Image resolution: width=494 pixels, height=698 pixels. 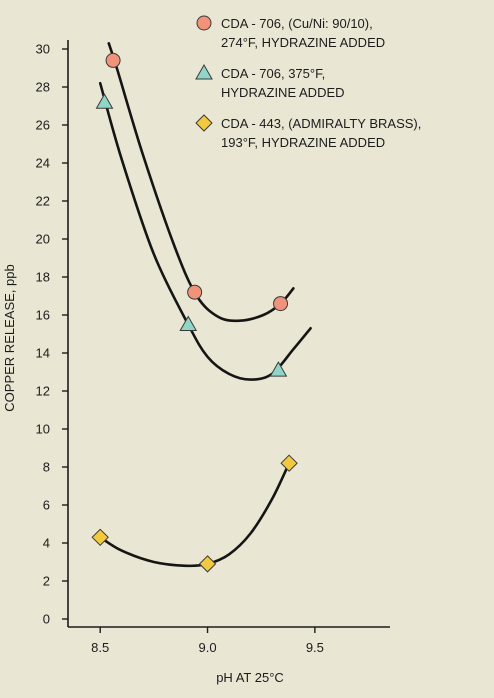 What do you see at coordinates (46, 467) in the screenshot?
I see `y-tick-label: 8` at bounding box center [46, 467].